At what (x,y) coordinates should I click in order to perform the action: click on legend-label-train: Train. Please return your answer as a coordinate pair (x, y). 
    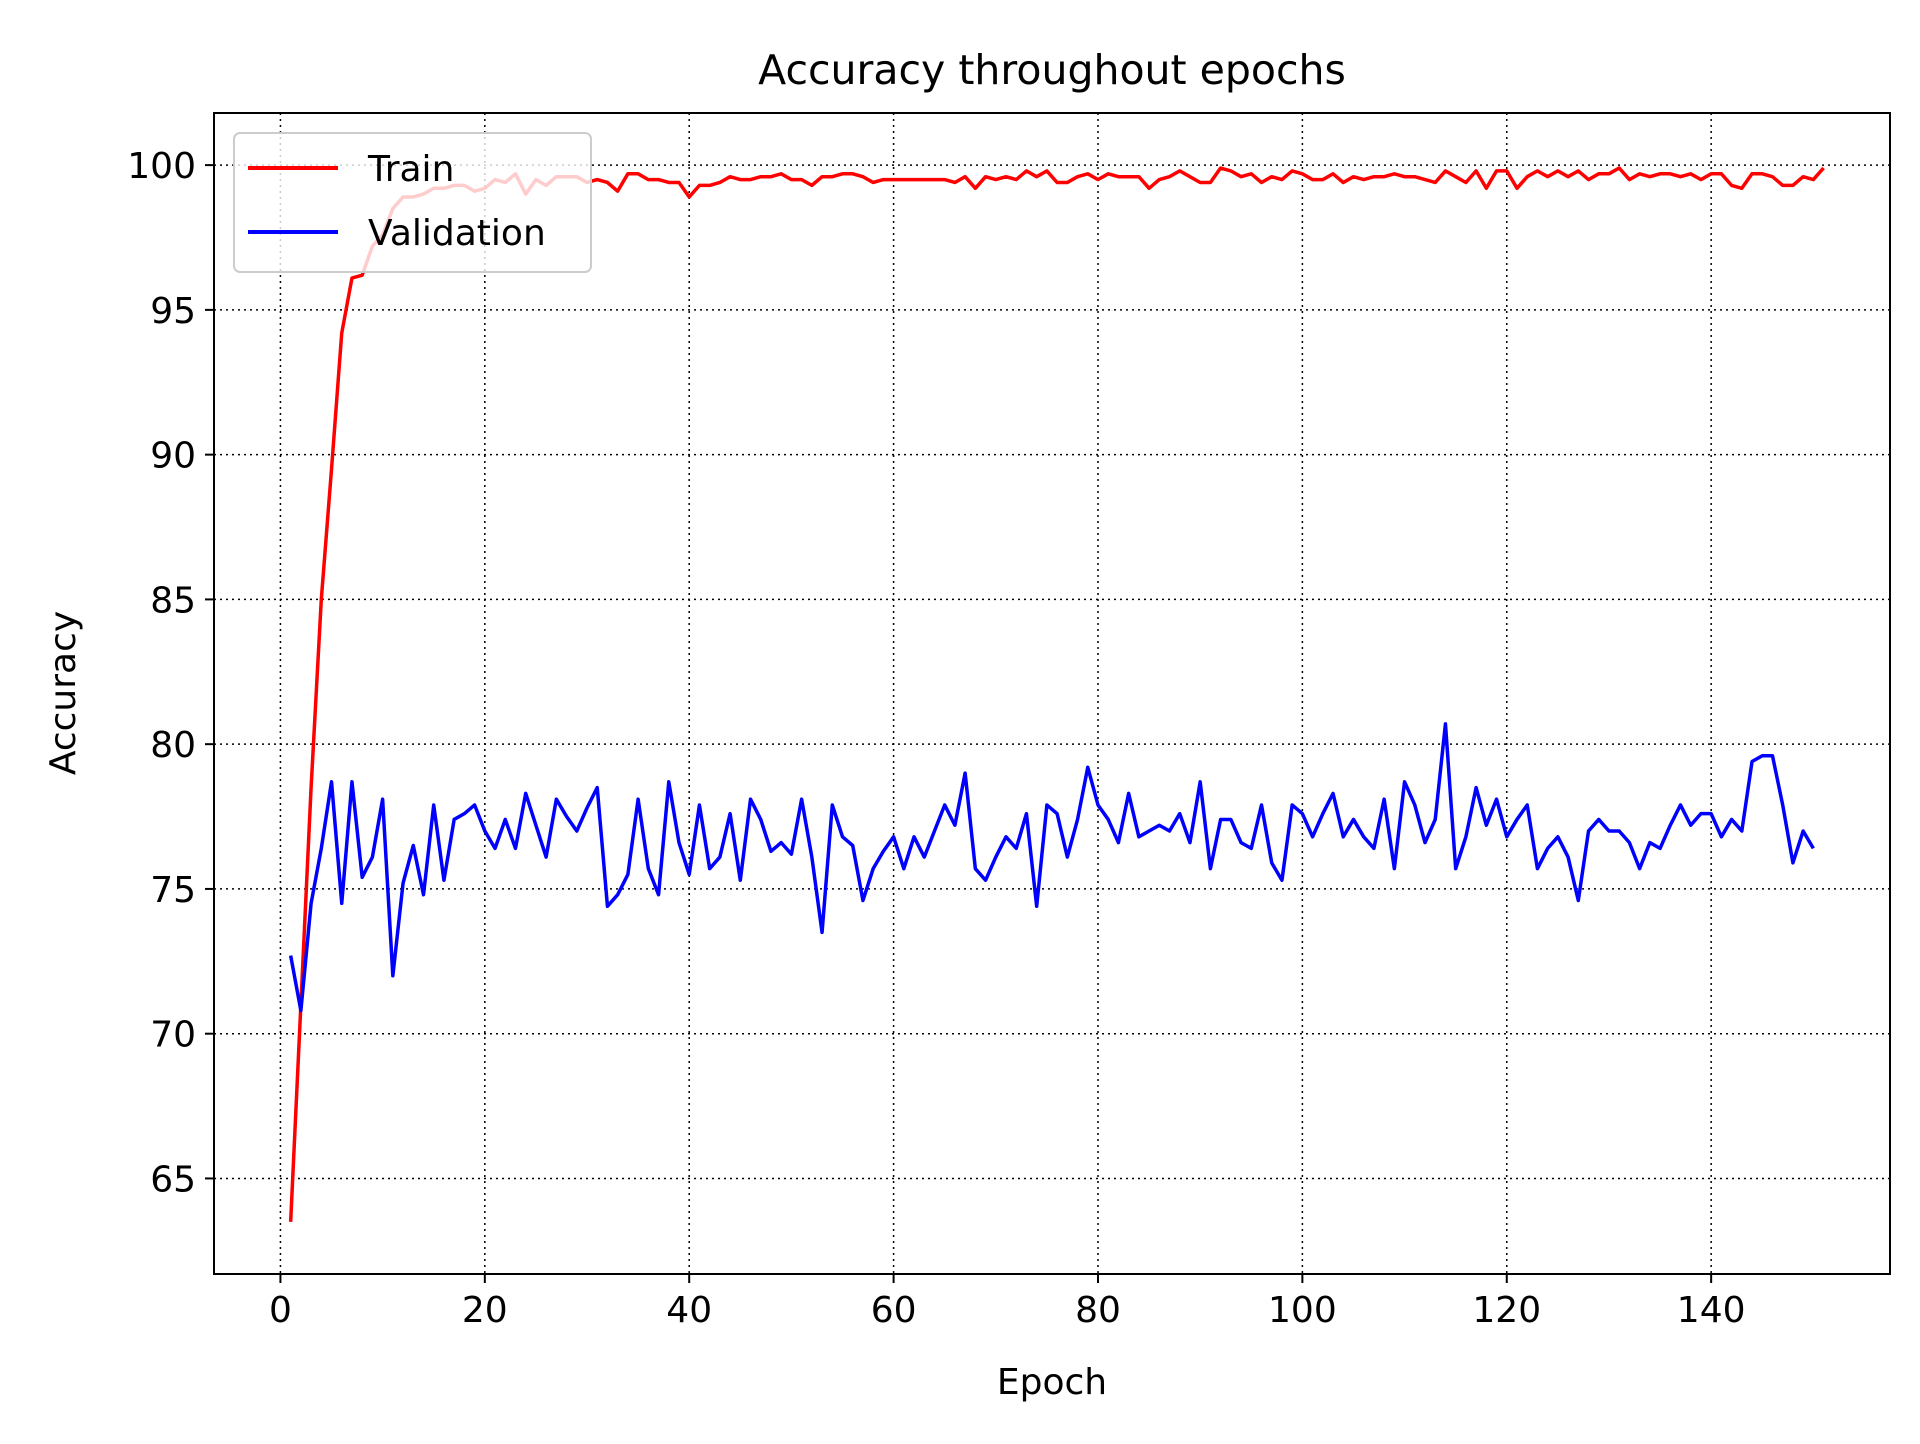
    Looking at the image, I should click on (410, 169).